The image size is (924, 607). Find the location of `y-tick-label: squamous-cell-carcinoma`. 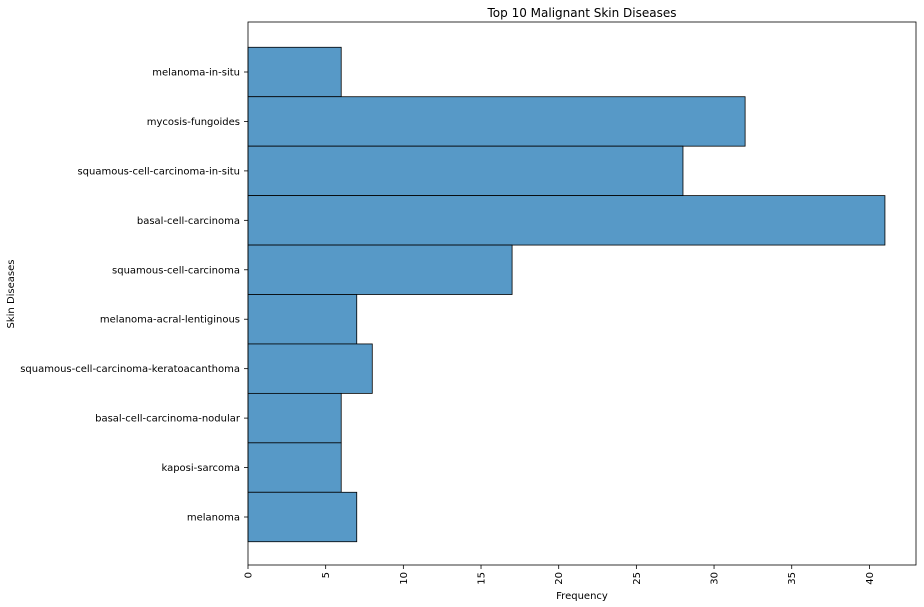

y-tick-label: squamous-cell-carcinoma is located at coordinates (176, 270).